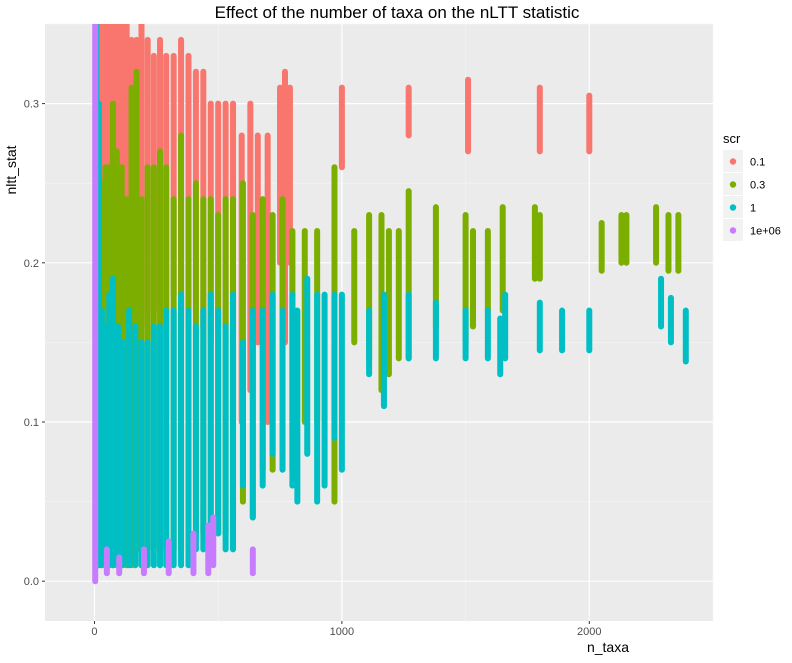  Describe the element at coordinates (733, 161) in the screenshot. I see `legend-swatch-0.1` at that location.